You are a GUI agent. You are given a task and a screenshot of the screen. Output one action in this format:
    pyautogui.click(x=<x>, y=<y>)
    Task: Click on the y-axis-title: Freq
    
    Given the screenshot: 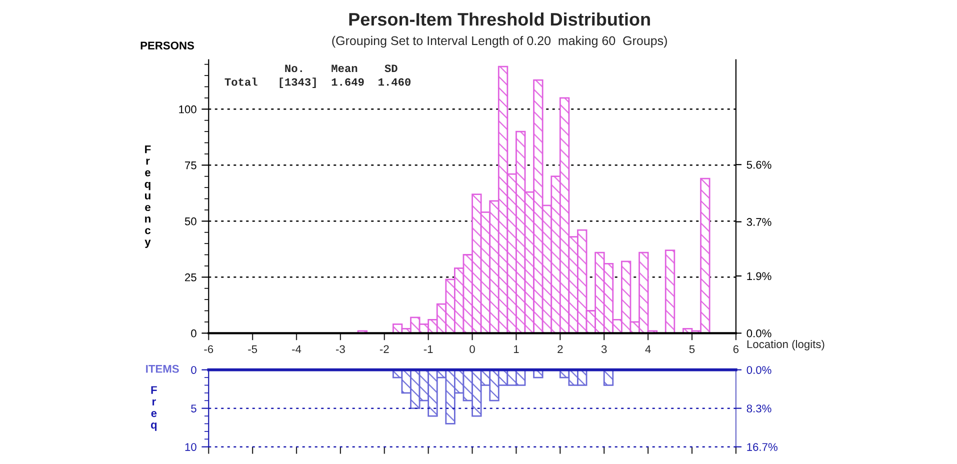 What is the action you would take?
    pyautogui.click(x=153, y=408)
    